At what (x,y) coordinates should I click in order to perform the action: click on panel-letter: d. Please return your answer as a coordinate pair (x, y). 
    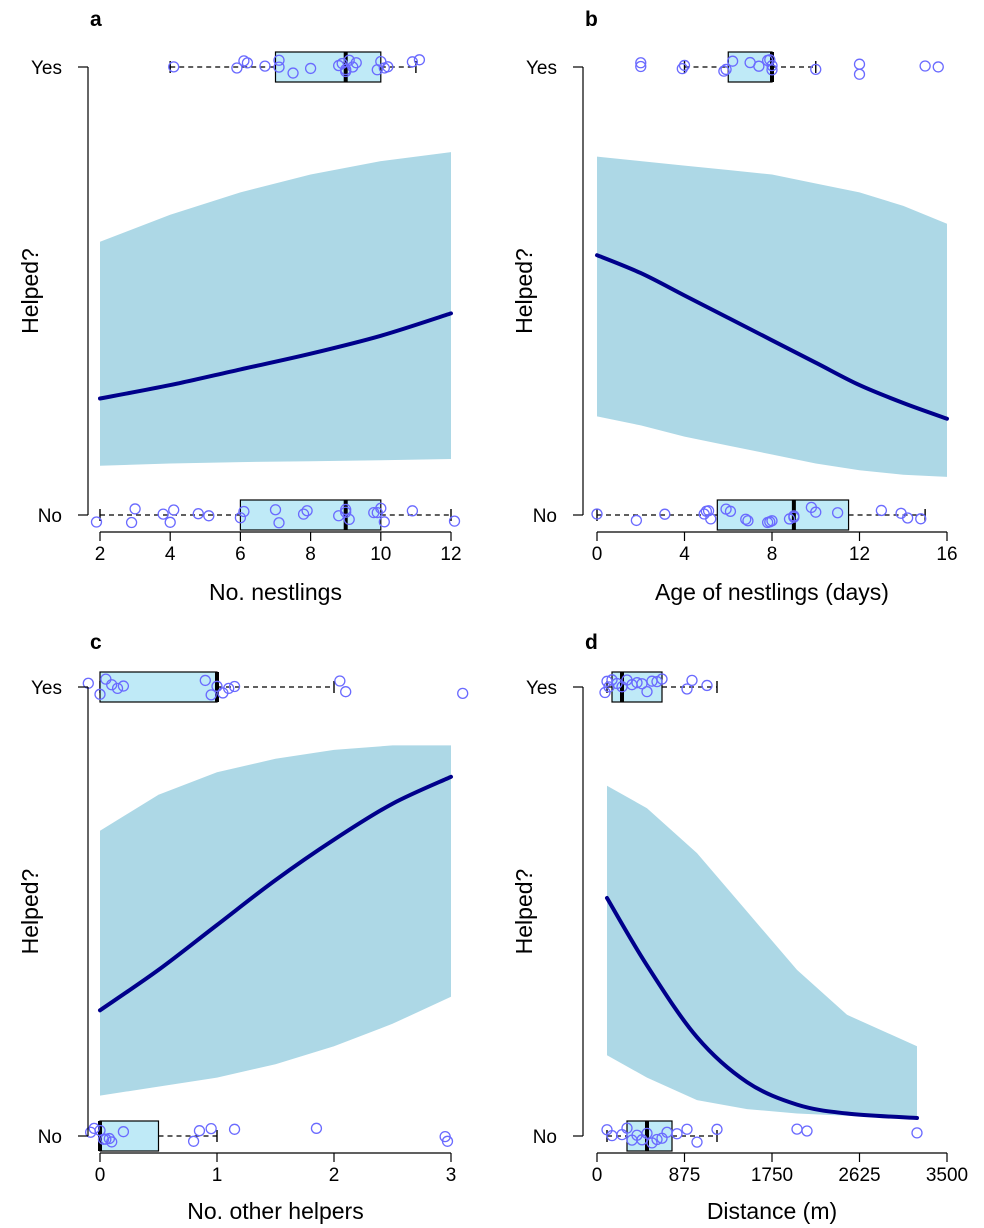
    Looking at the image, I should click on (591, 642).